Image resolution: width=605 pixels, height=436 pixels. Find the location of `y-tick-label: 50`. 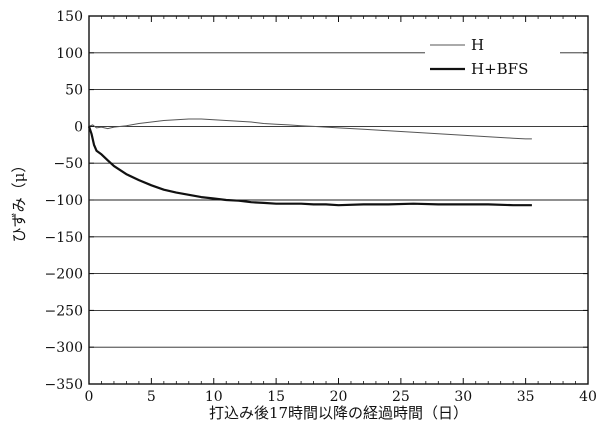

y-tick-label: 50 is located at coordinates (74, 91).